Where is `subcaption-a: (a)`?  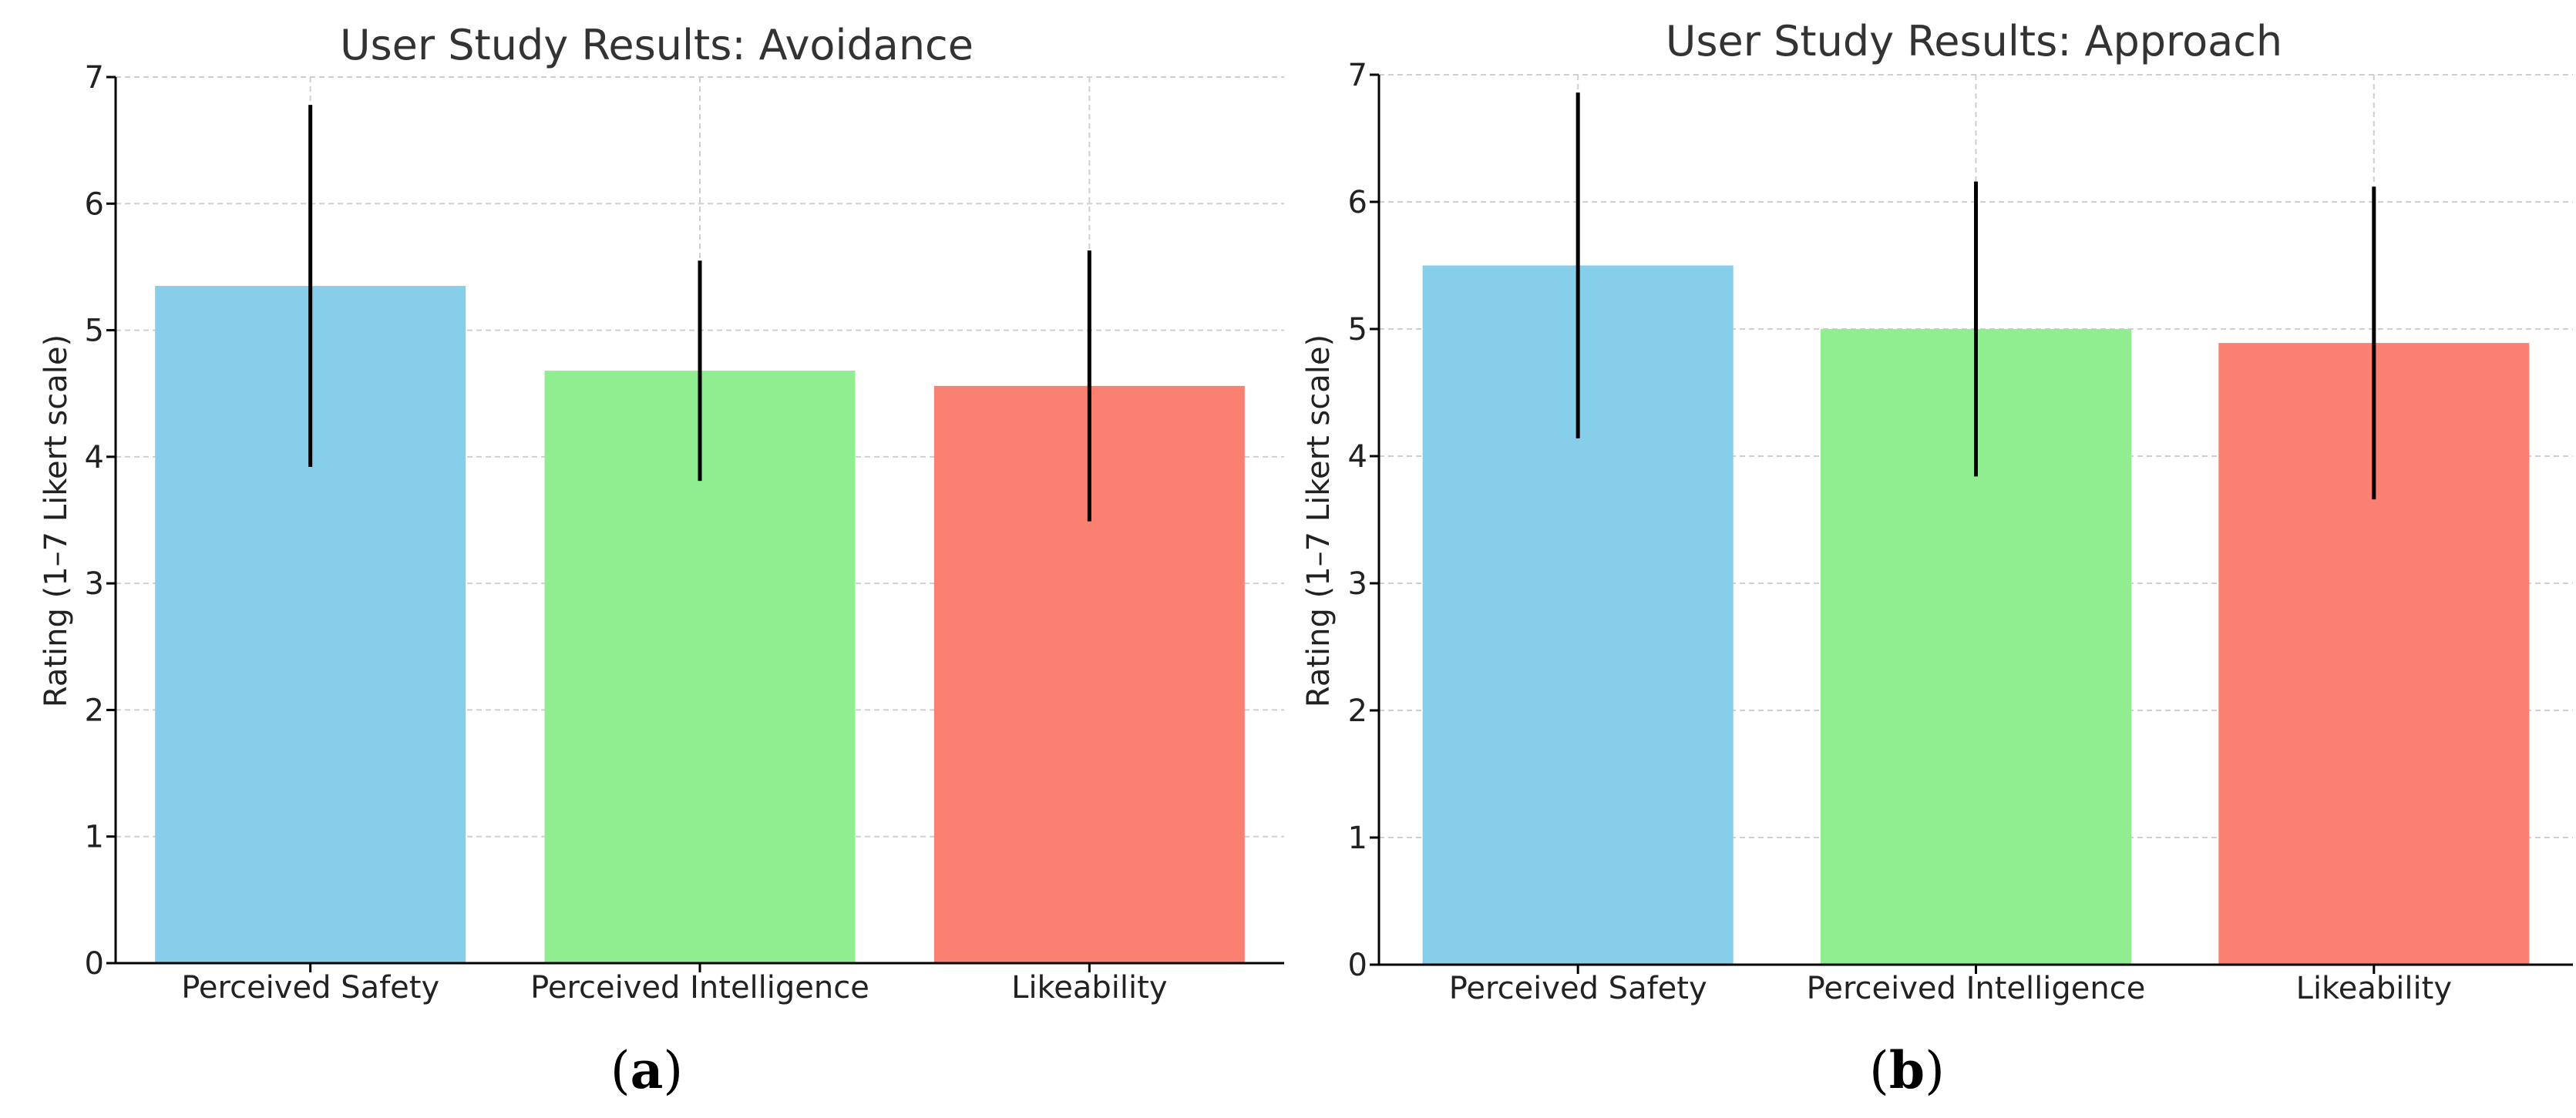
subcaption-a: (a) is located at coordinates (646, 1070).